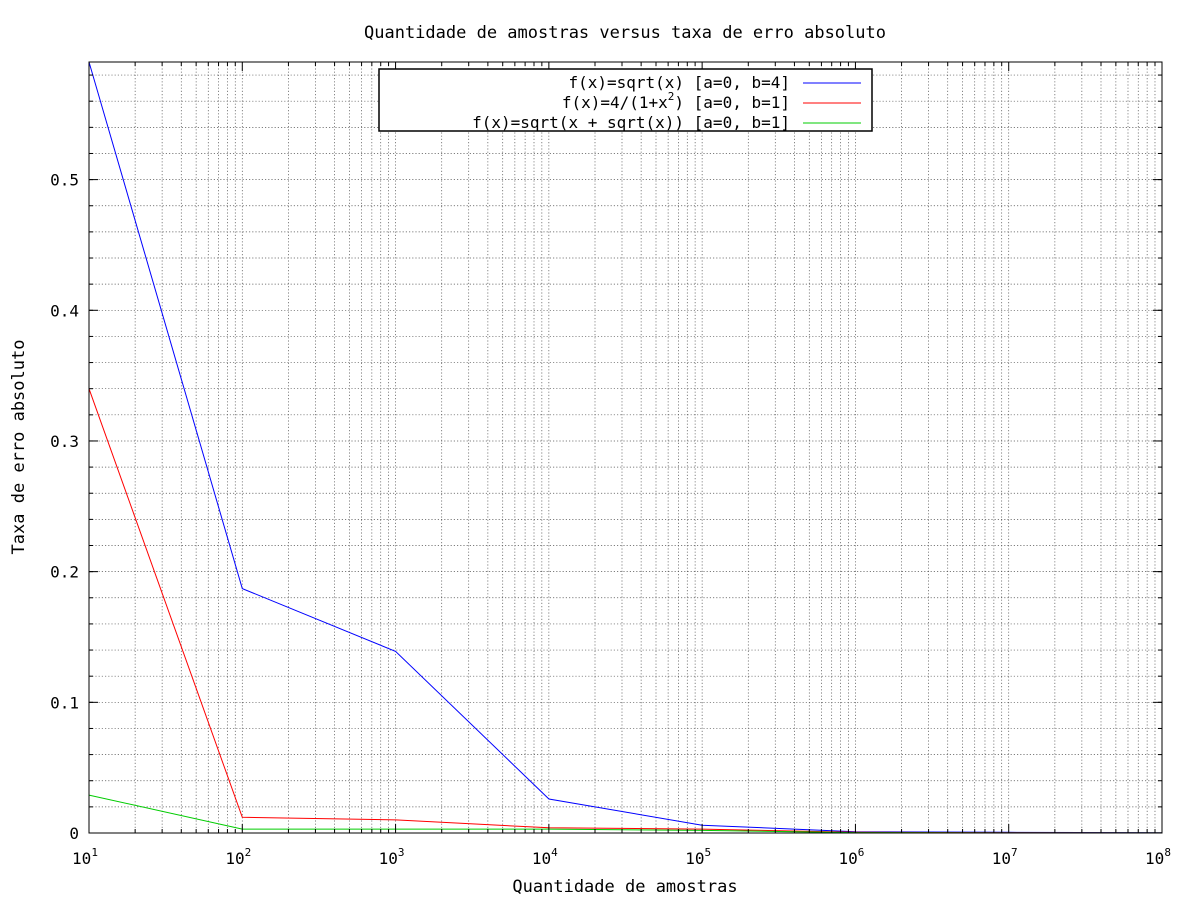 This screenshot has width=1200, height=900. What do you see at coordinates (554, 852) in the screenshot?
I see `x-tick-exponent: 4` at bounding box center [554, 852].